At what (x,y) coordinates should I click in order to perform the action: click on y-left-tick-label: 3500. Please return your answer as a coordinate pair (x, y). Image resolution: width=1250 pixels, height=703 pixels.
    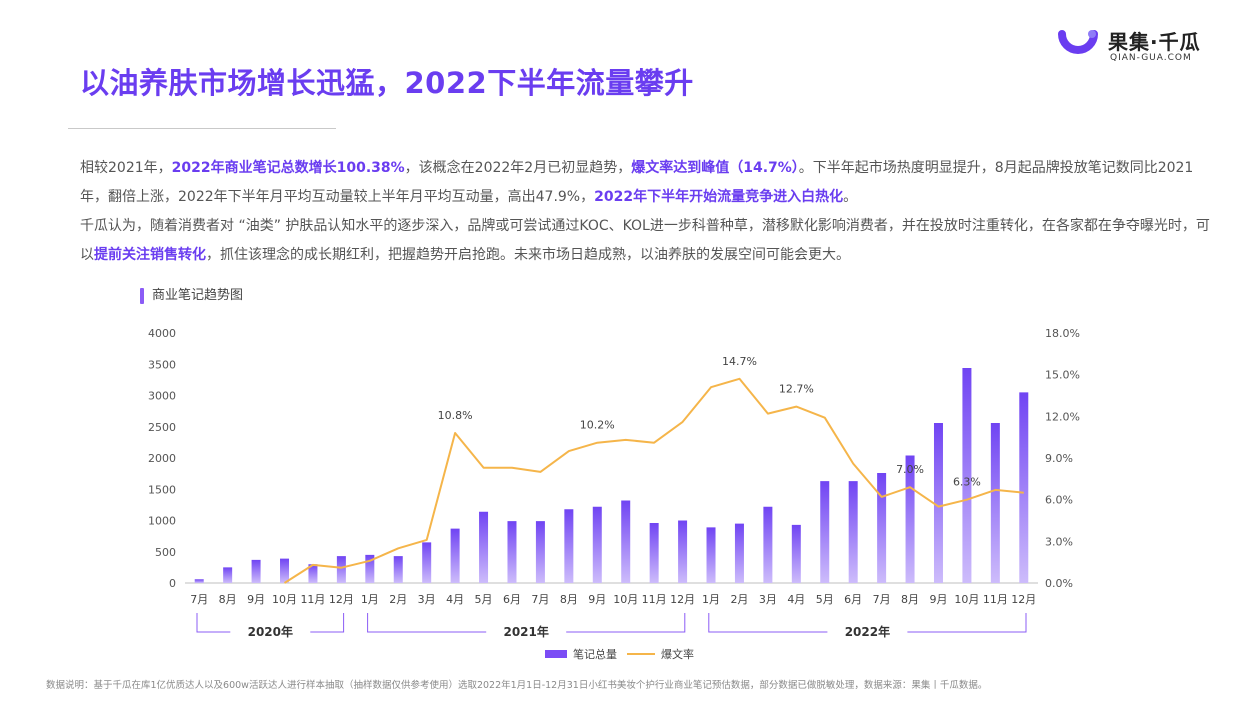
    Looking at the image, I should click on (162, 364).